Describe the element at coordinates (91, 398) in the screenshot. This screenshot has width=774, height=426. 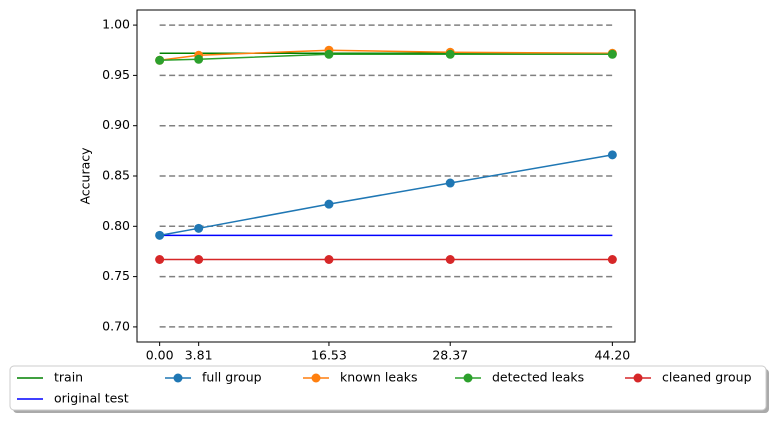
I see `legend-label: original test` at that location.